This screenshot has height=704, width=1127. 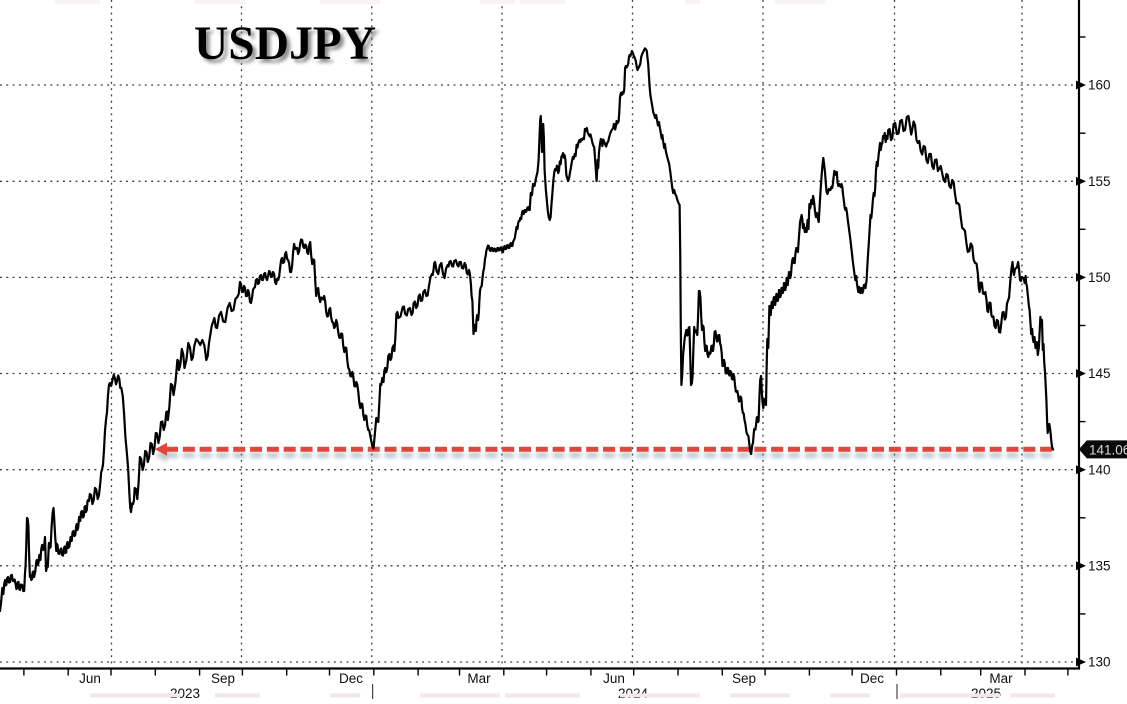 I want to click on svg-text: 141.06, so click(x=1108, y=449).